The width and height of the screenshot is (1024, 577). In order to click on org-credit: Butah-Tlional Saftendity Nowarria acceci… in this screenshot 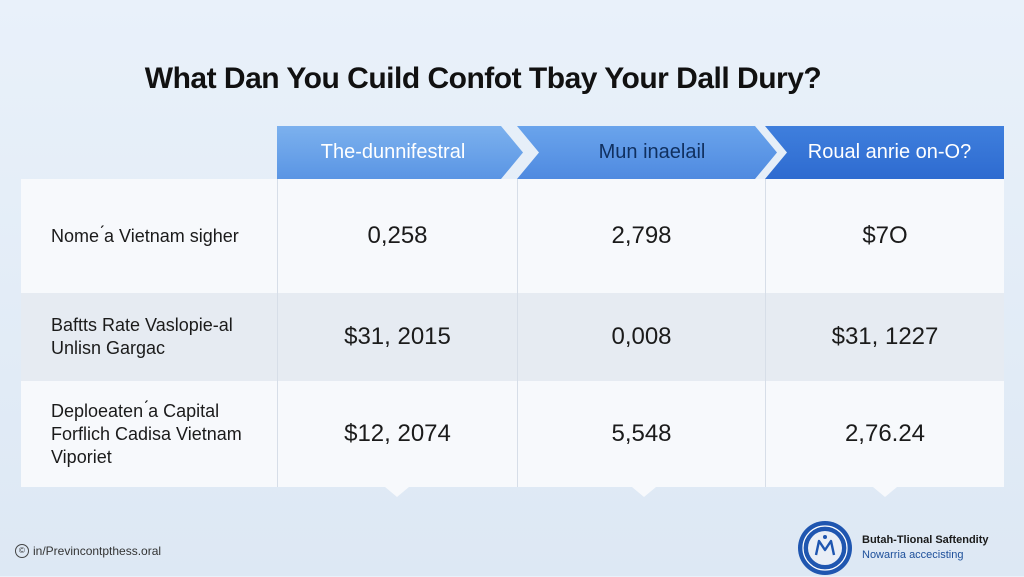, I will do `click(925, 548)`.